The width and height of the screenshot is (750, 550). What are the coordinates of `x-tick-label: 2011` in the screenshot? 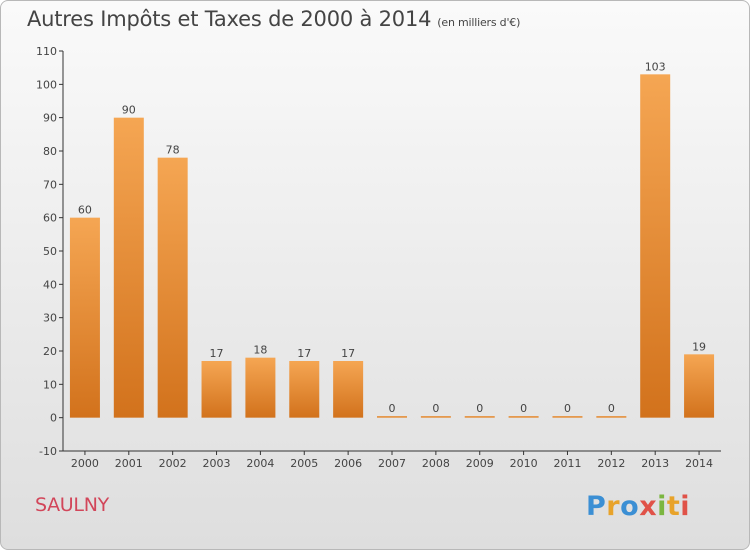 It's located at (567, 463).